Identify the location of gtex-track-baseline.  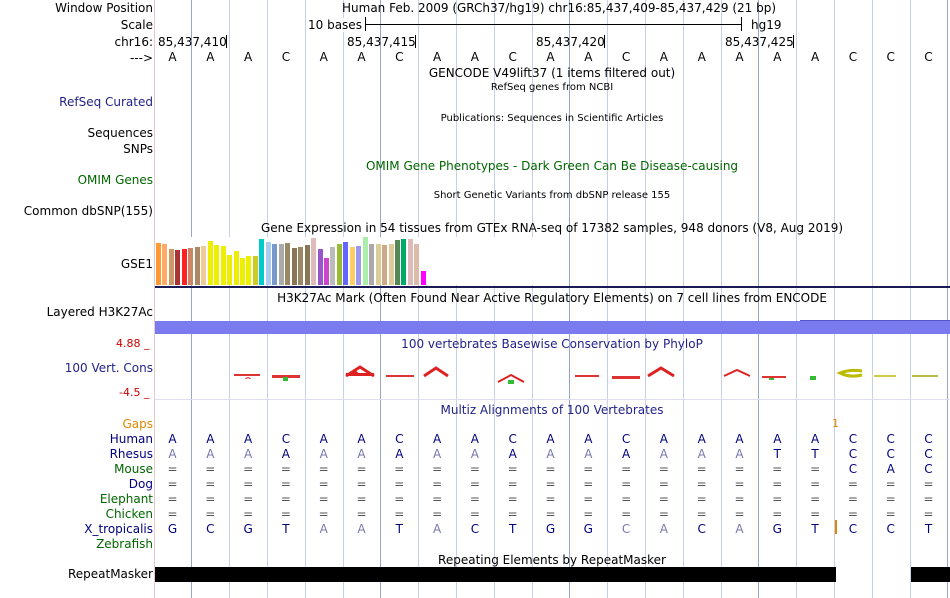
(552, 287).